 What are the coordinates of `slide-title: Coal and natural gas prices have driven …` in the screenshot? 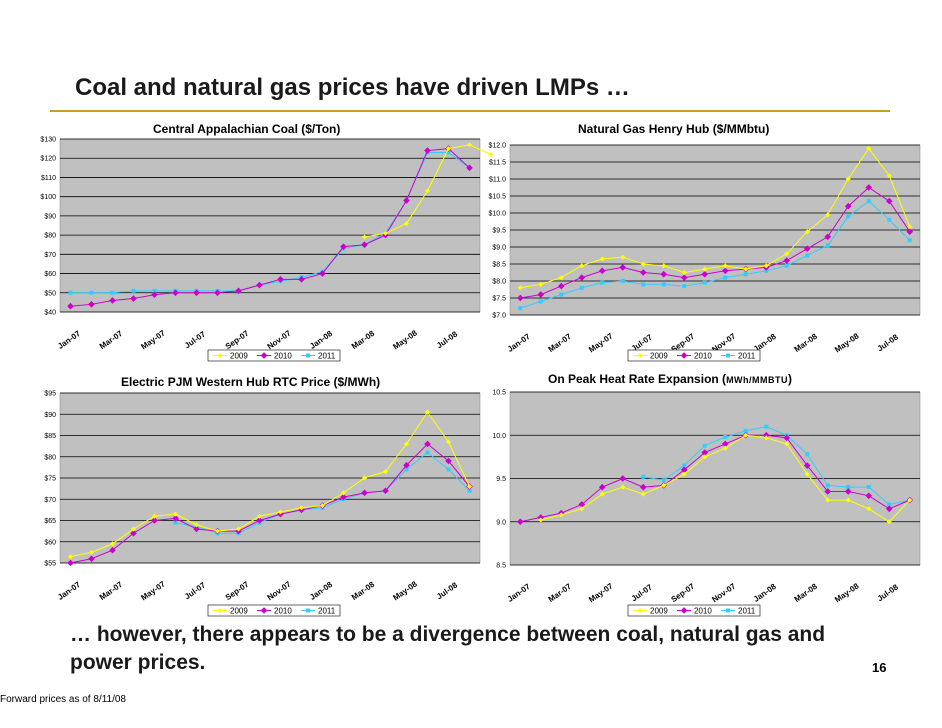 It's located at (352, 87).